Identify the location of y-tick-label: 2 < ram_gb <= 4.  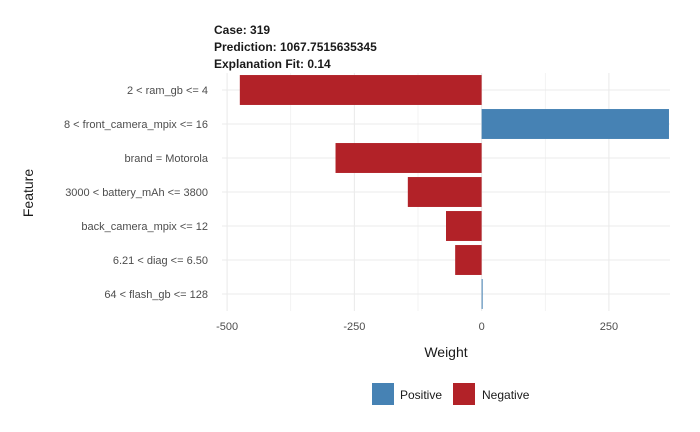
(167, 91).